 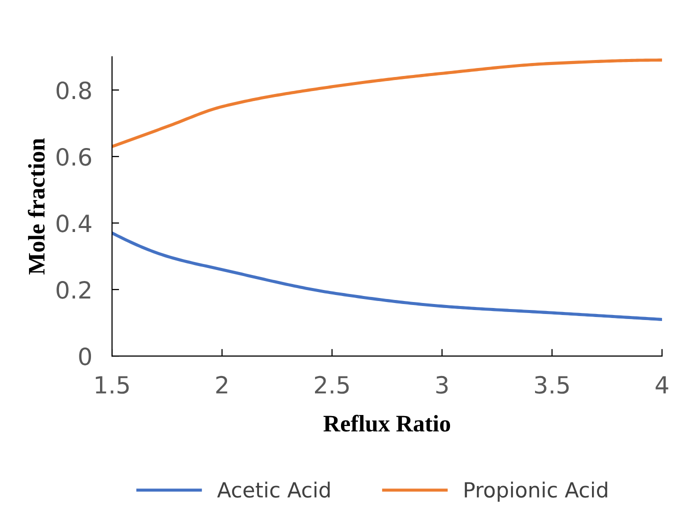 What do you see at coordinates (73, 90) in the screenshot?
I see `y-tick-label: 0.8` at bounding box center [73, 90].